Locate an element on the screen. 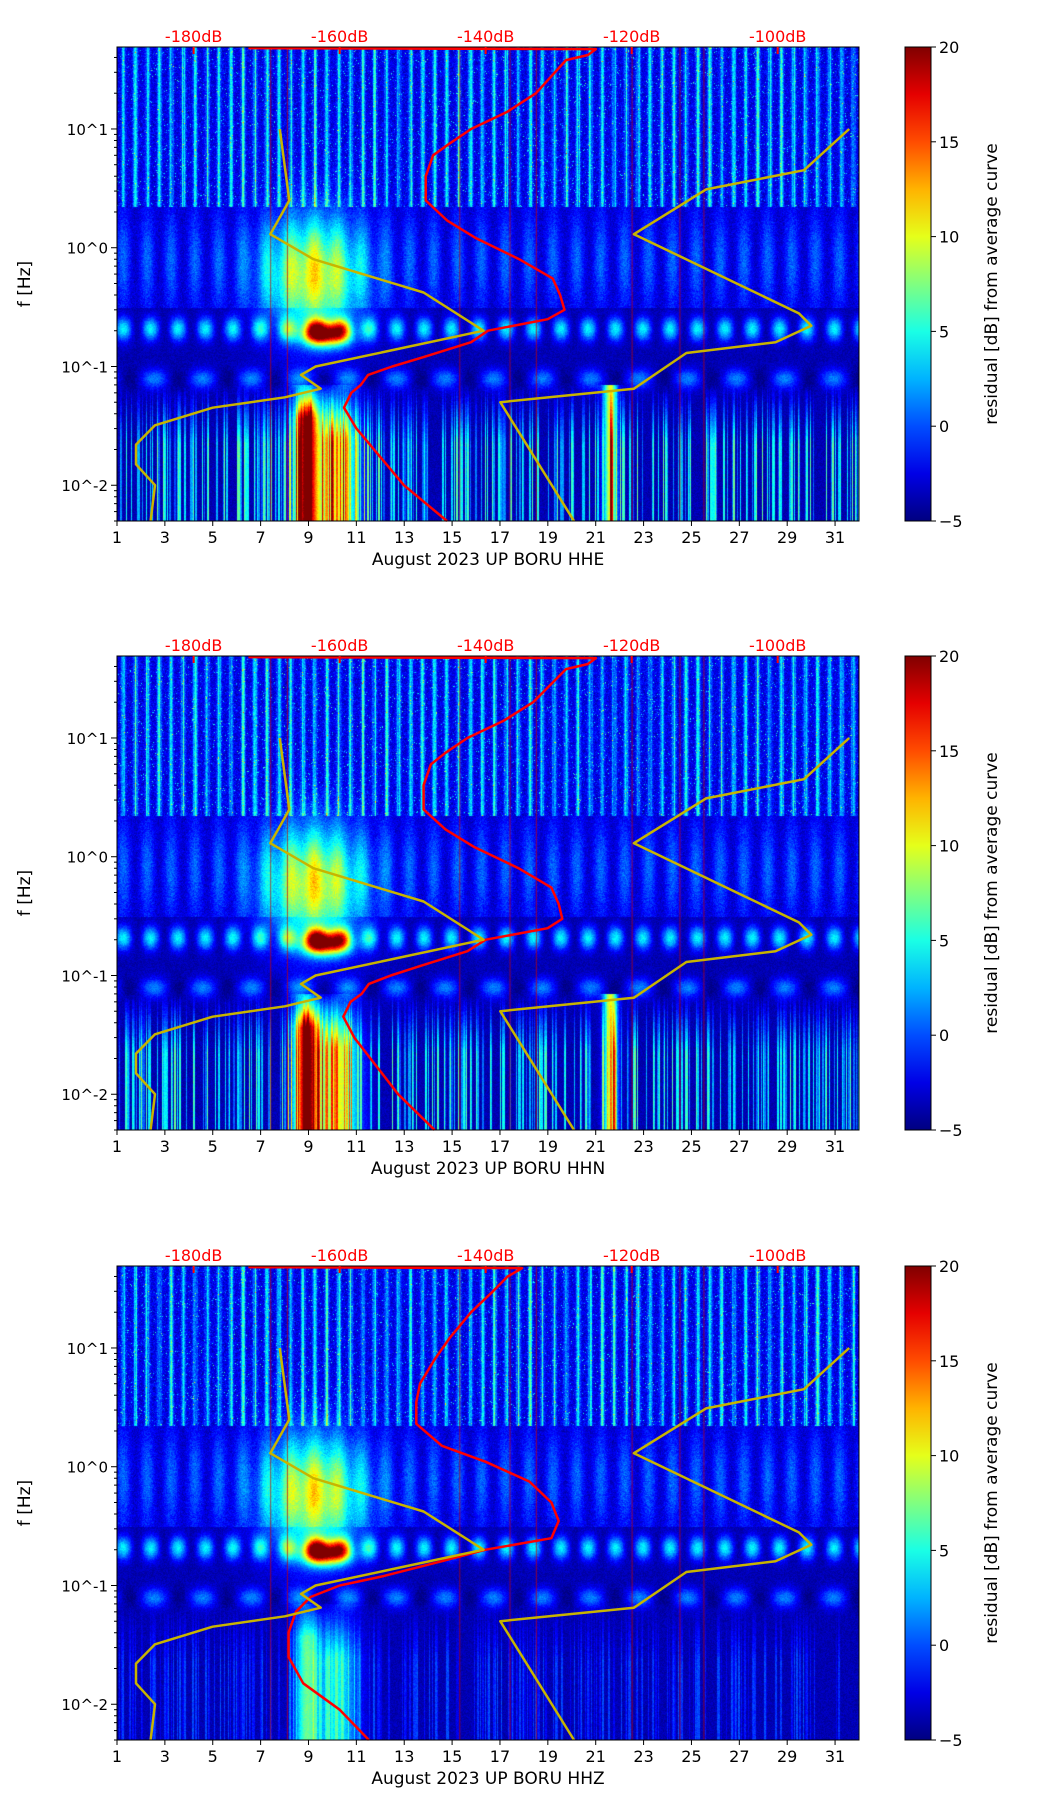 This screenshot has height=1806, width=1052. x-axis-label: August 2023 UP BORU HHE is located at coordinates (488, 560).